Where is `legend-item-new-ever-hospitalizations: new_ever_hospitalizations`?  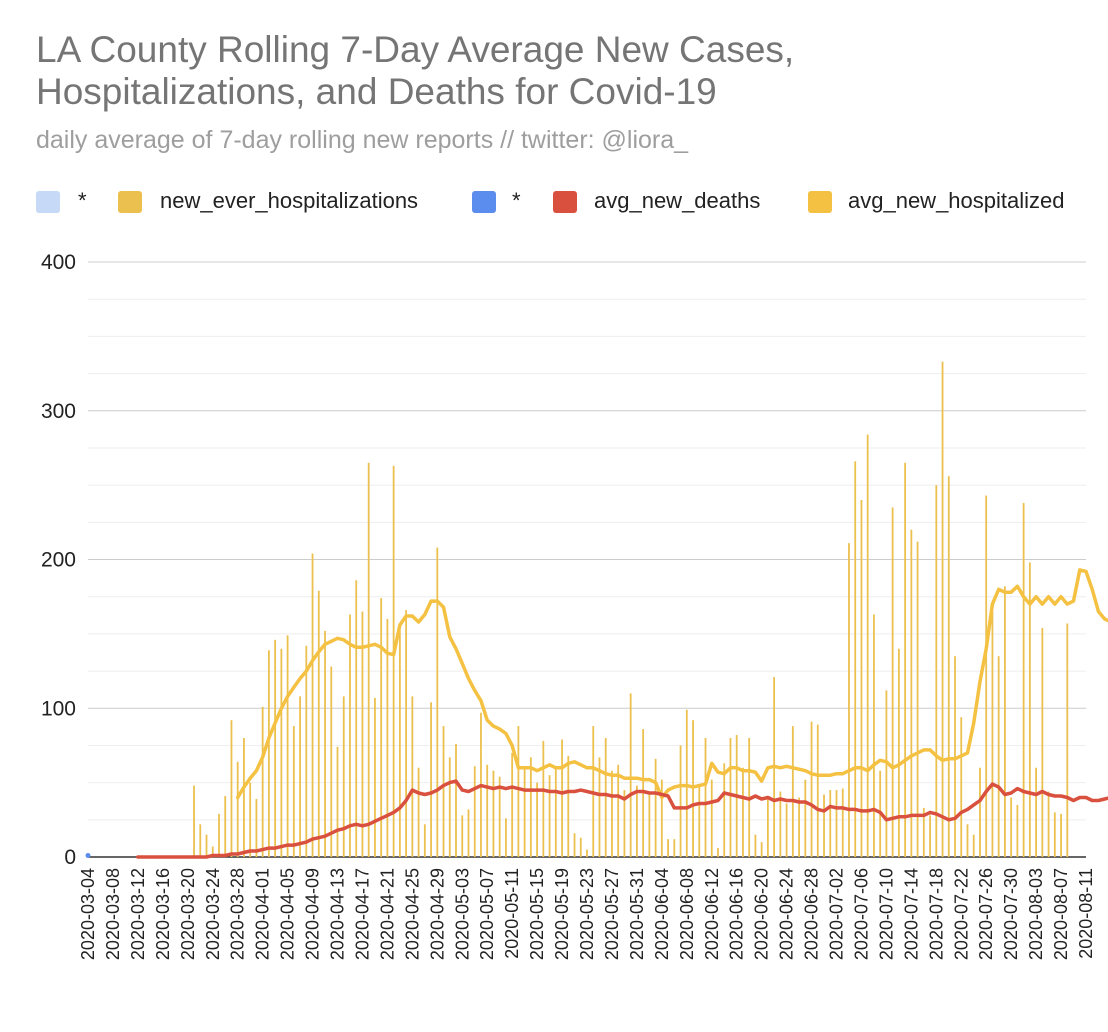 legend-item-new-ever-hospitalizations: new_ever_hospitalizations is located at coordinates (268, 200).